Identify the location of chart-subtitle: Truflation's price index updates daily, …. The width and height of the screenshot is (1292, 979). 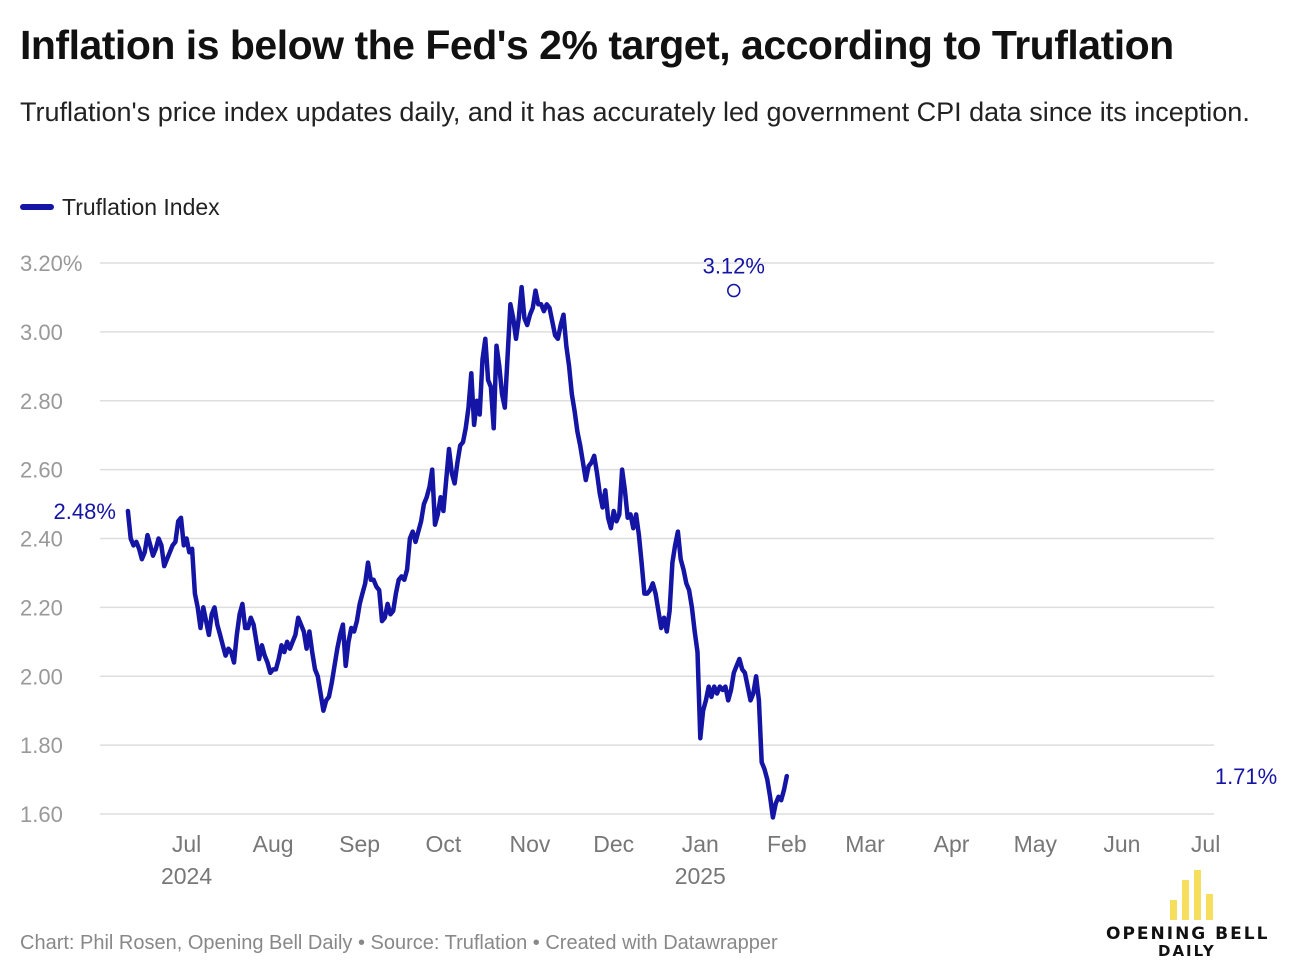
(635, 112).